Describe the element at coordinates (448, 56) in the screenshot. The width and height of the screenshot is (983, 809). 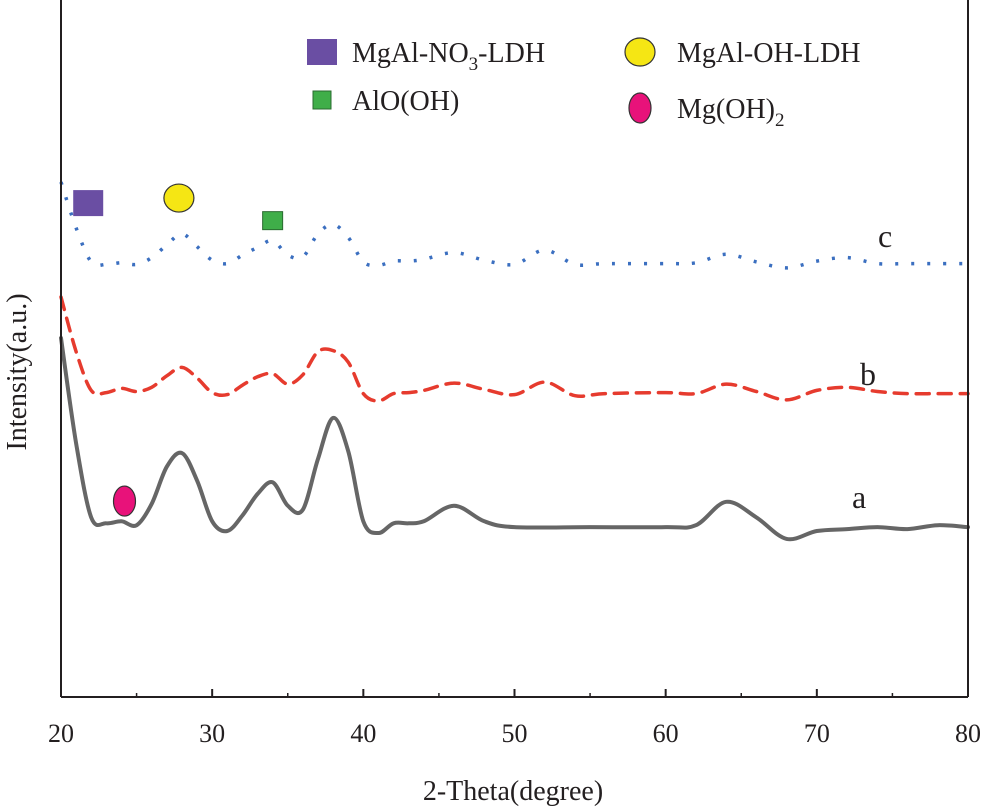
I see `legend-label-0: MgAl-NO3-LDH` at that location.